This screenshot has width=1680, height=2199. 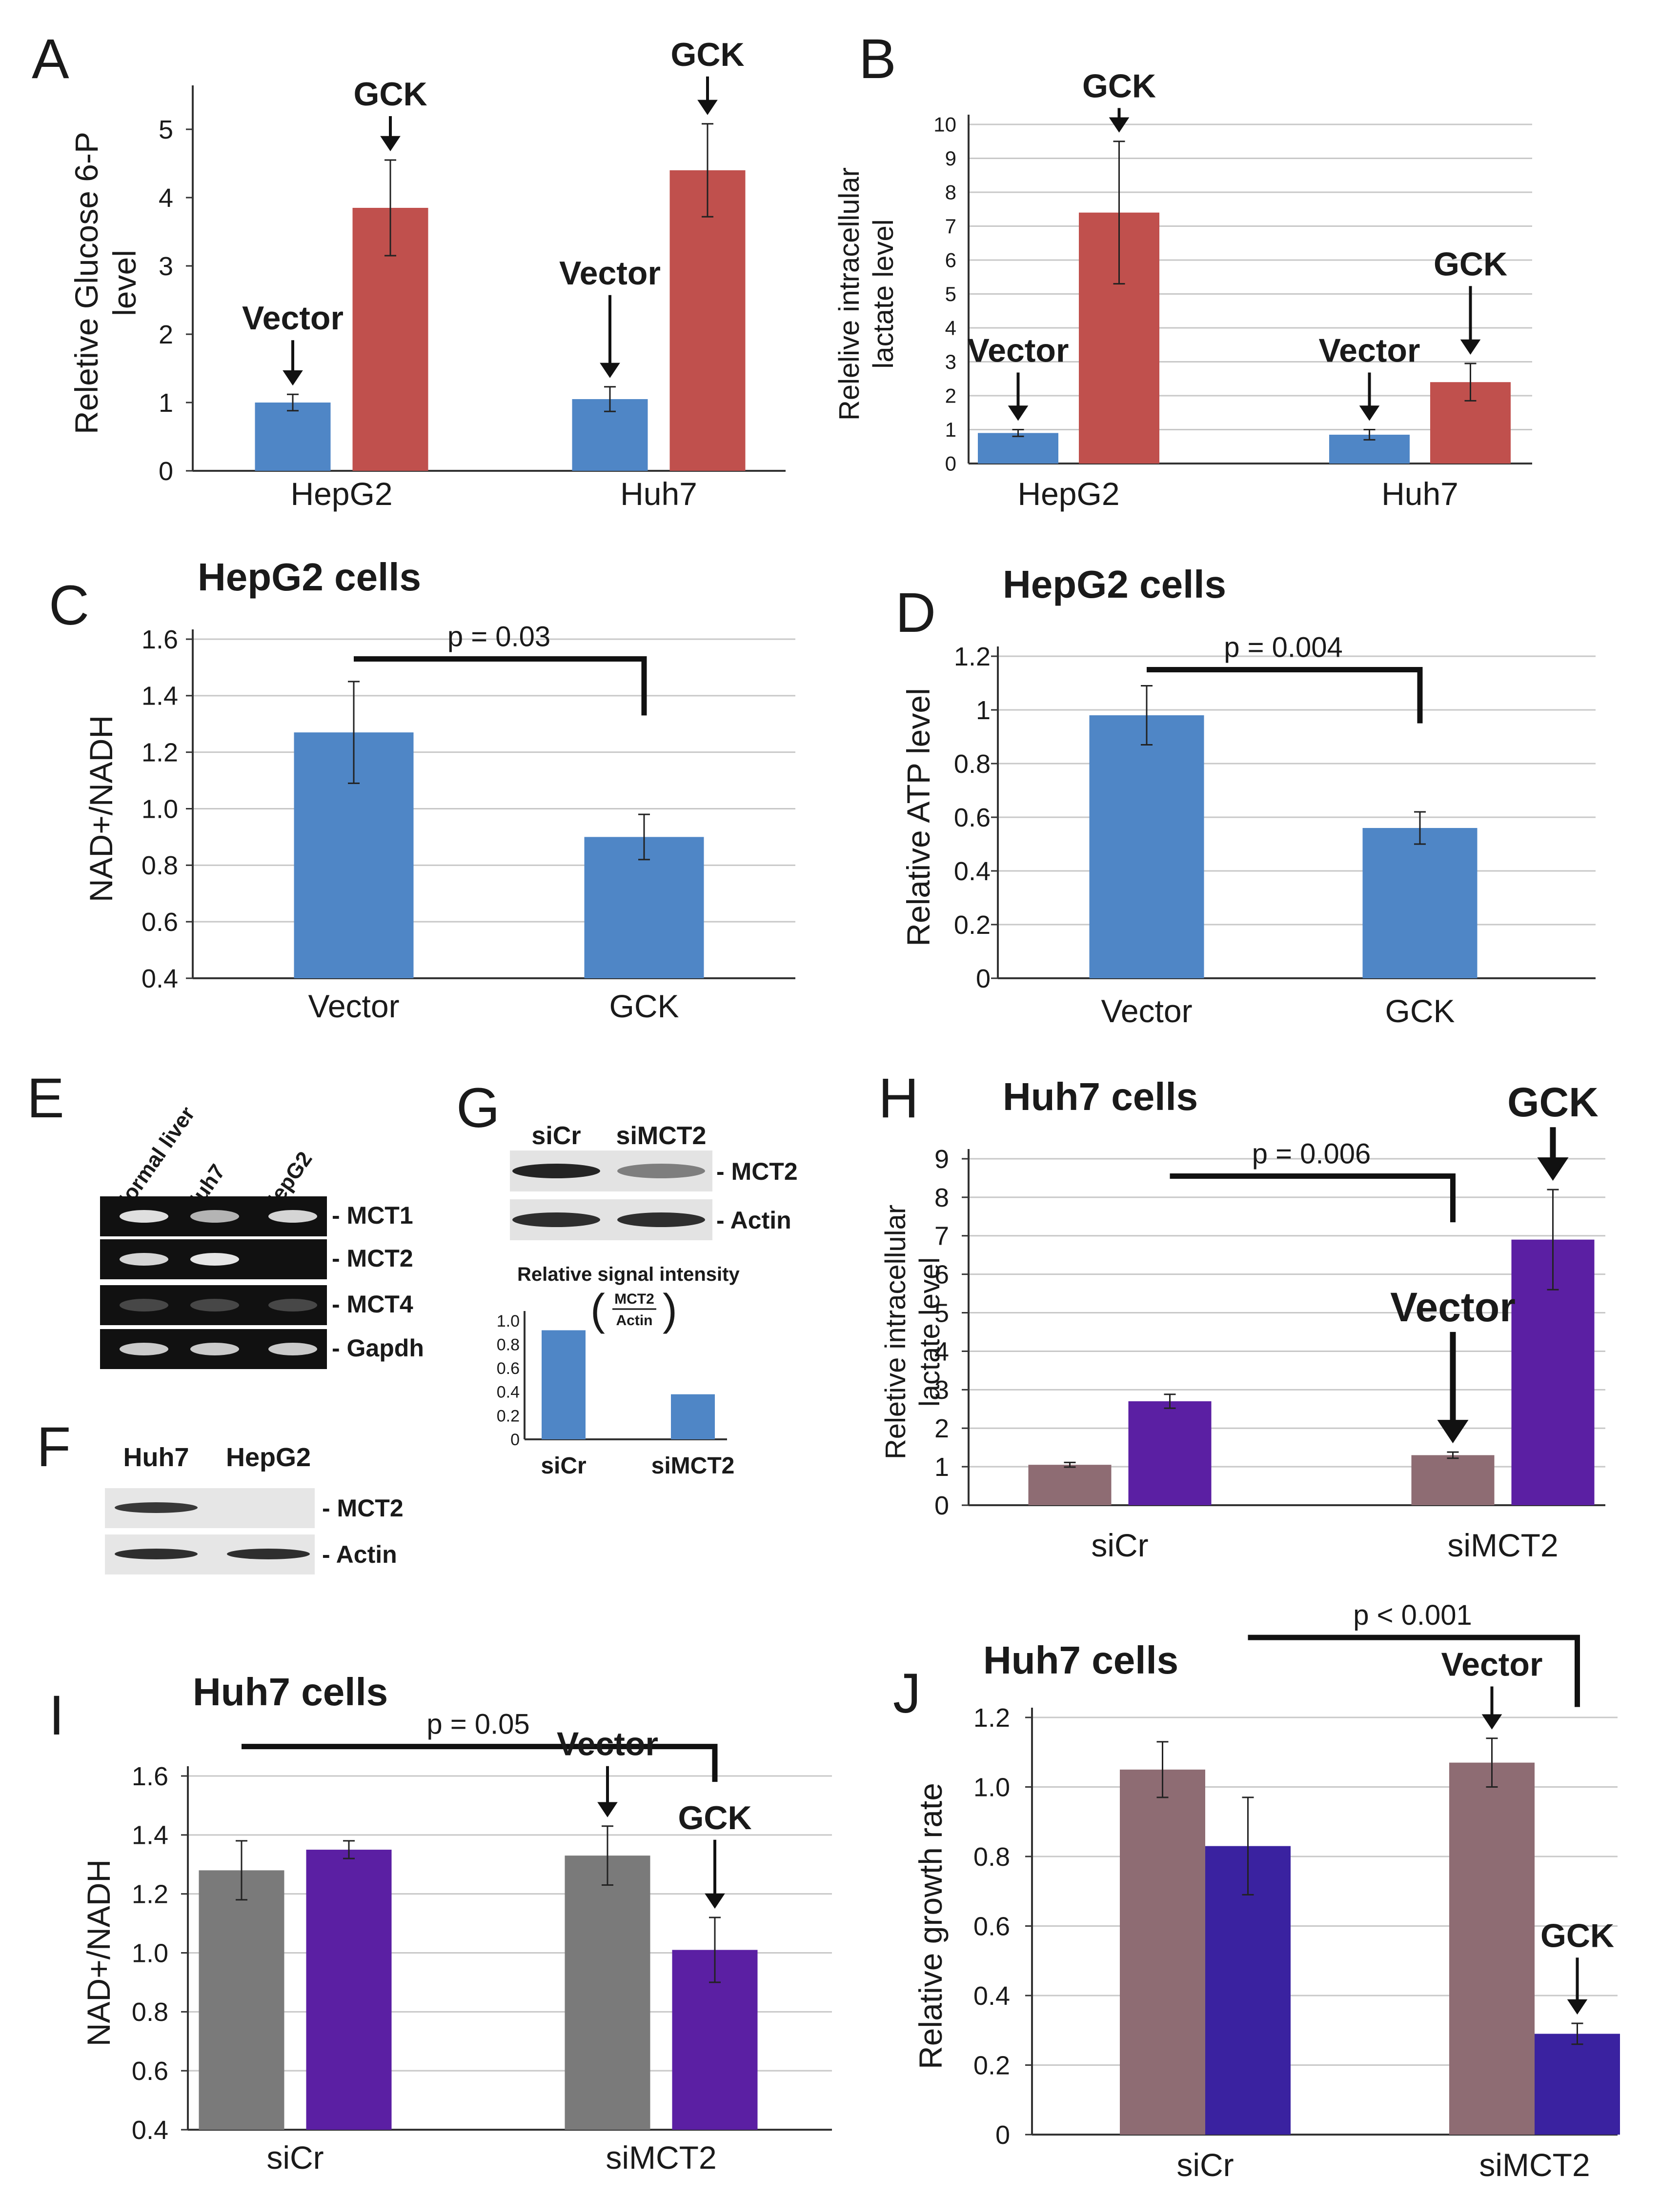 I want to click on ratio-numerator: MCT2, so click(x=634, y=1299).